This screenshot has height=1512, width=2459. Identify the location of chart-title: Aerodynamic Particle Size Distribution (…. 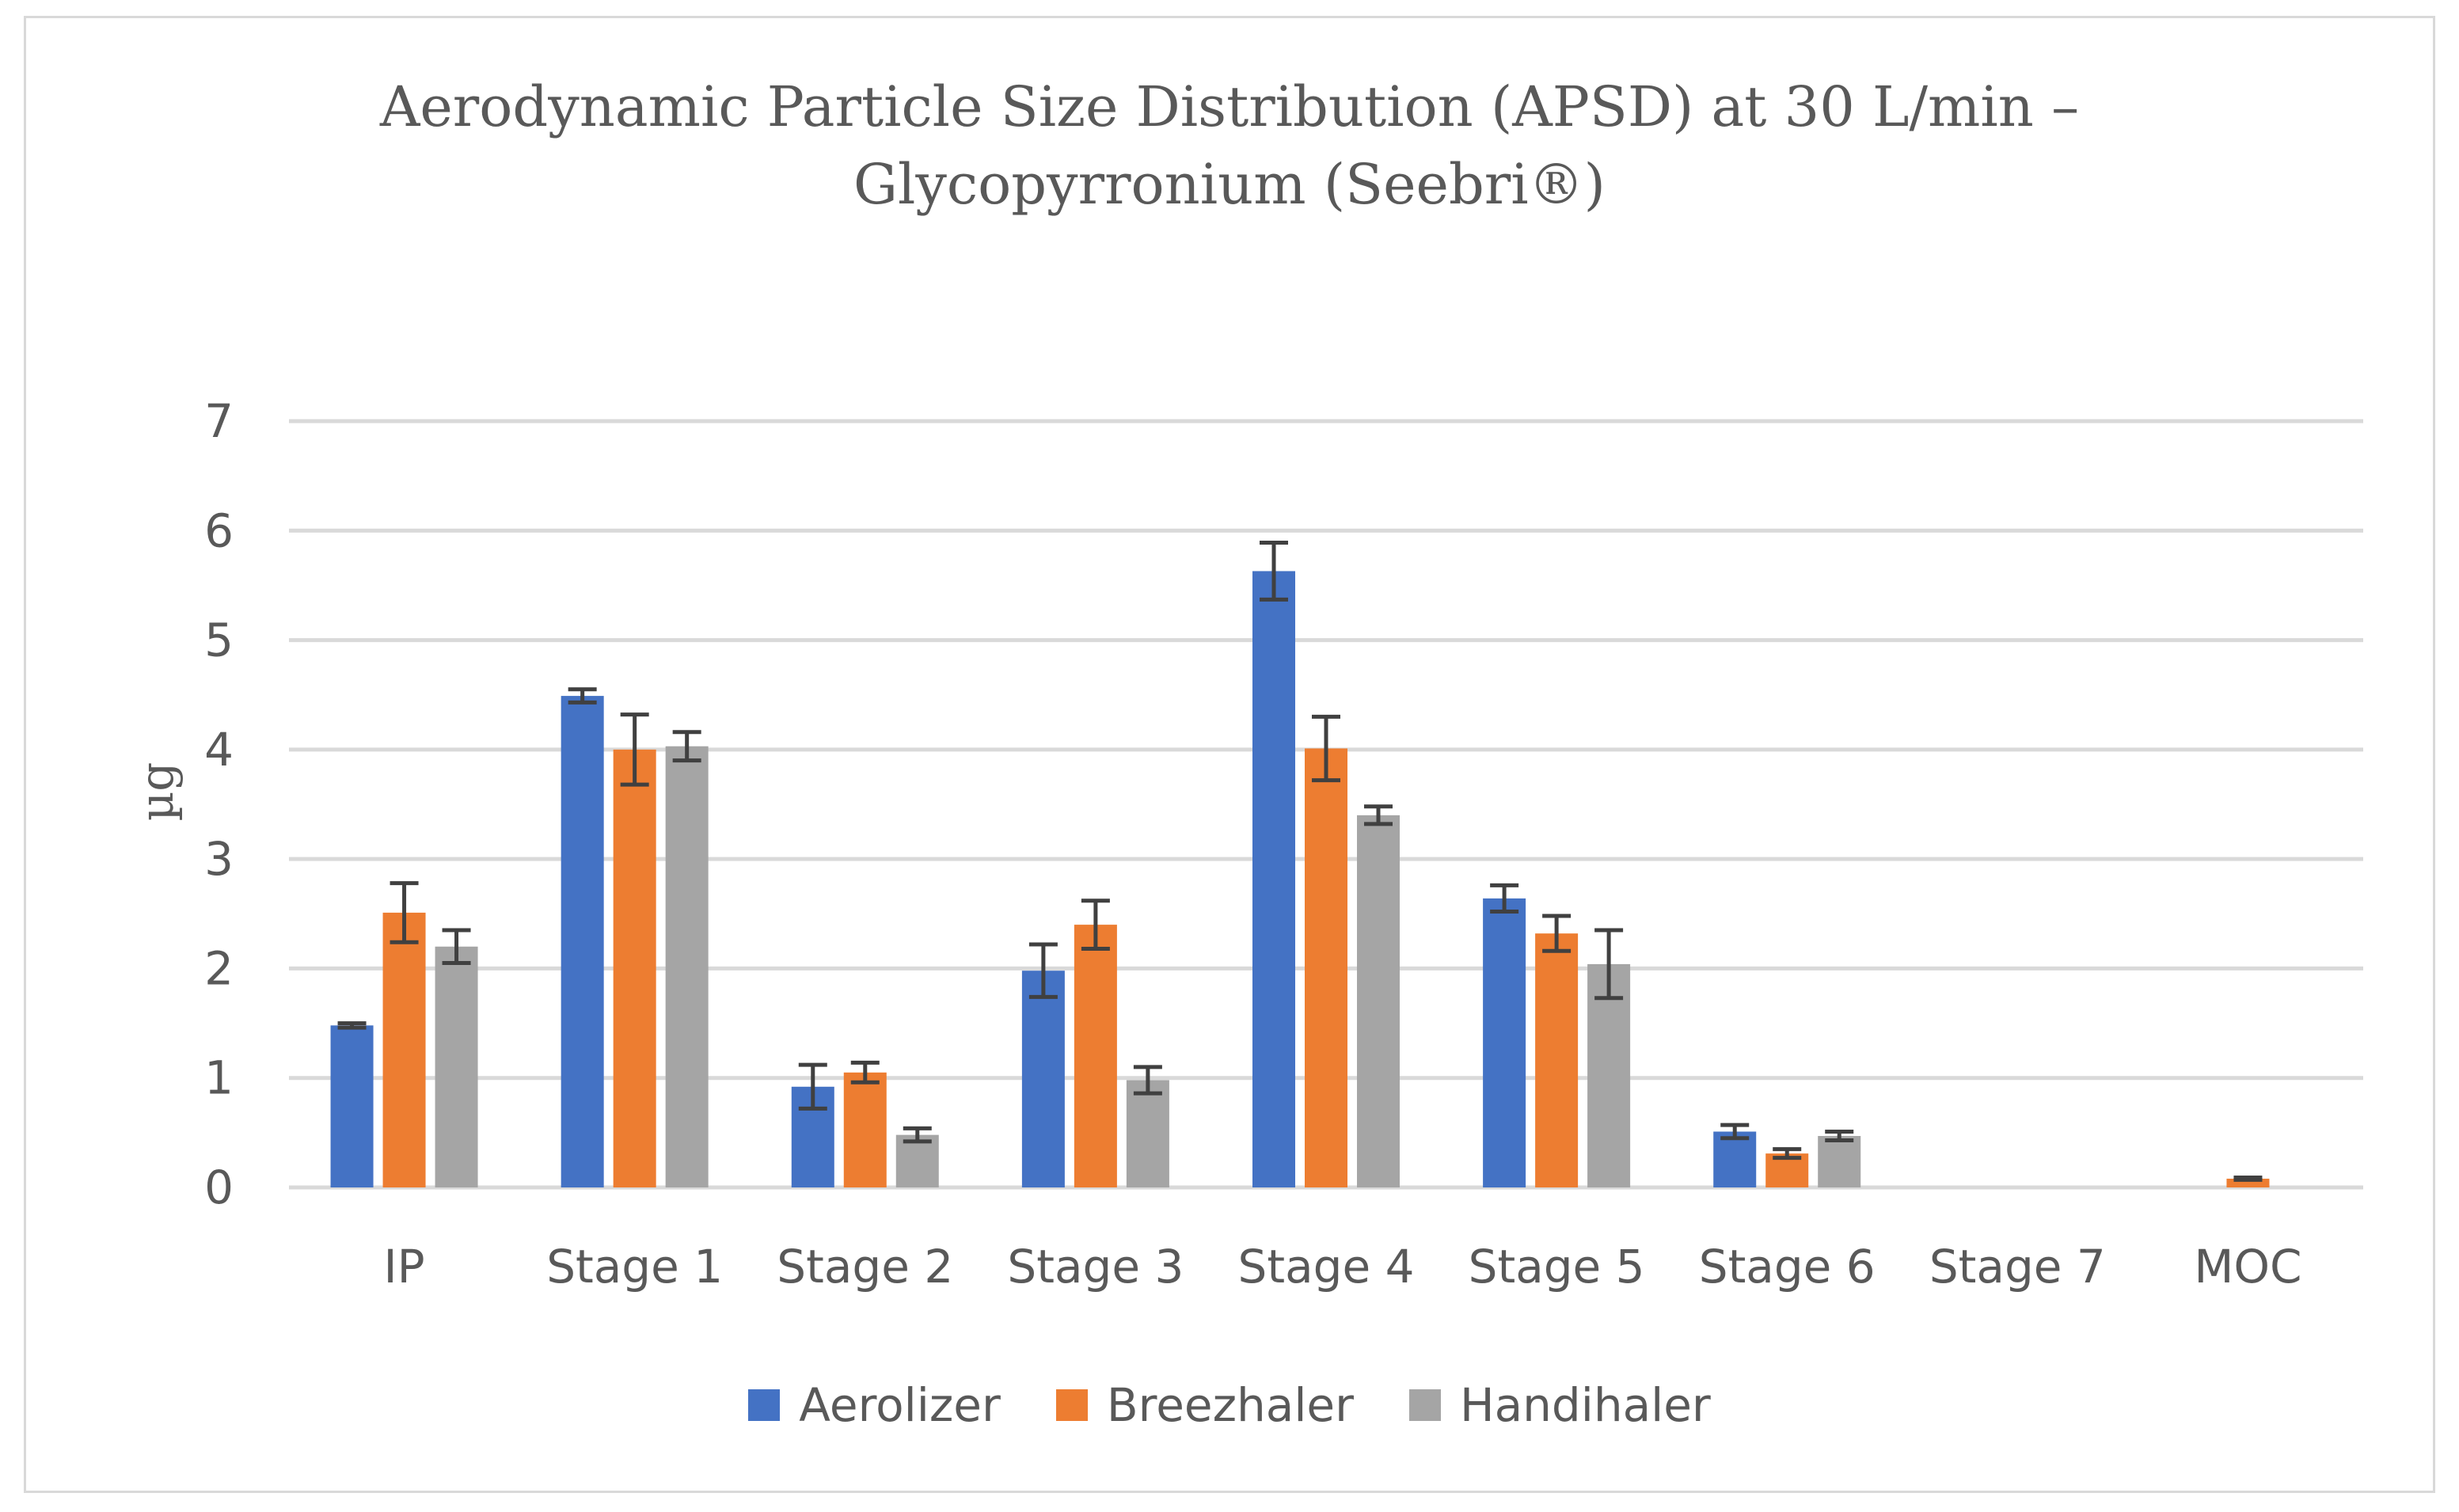
(1229, 106).